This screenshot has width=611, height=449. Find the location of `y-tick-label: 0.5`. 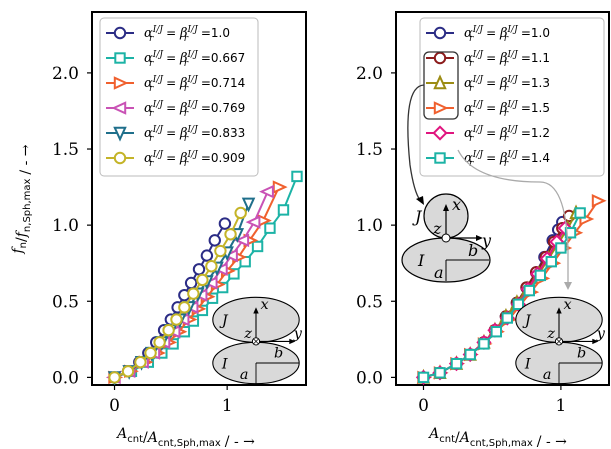

y-tick-label: 0.5 is located at coordinates (369, 302).